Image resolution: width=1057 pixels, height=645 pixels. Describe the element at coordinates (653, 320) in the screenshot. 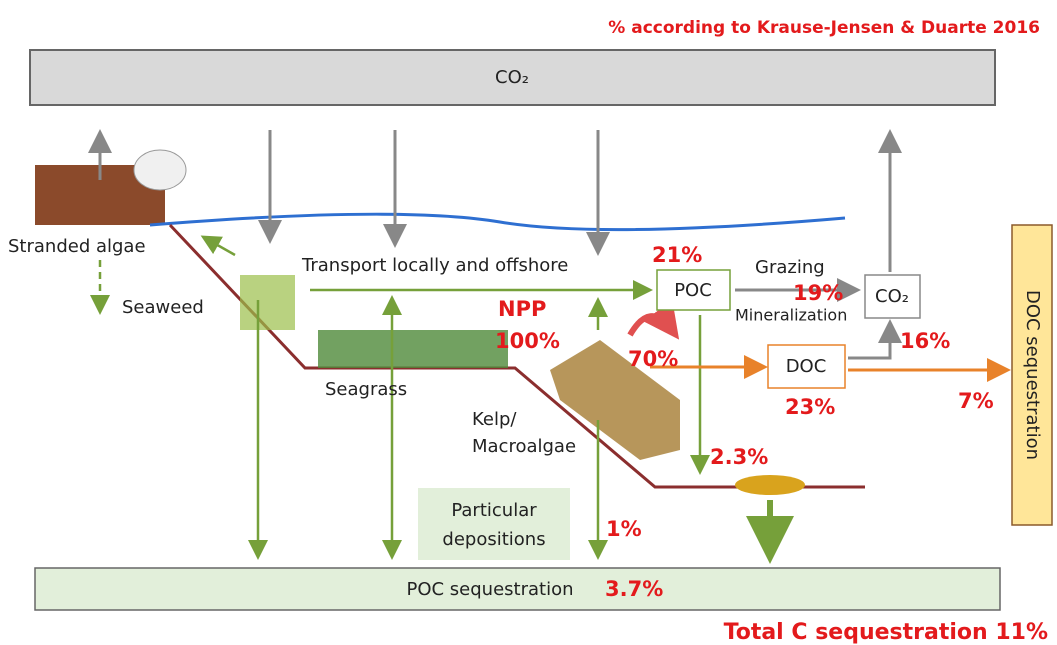

I see `curved-arrow` at that location.